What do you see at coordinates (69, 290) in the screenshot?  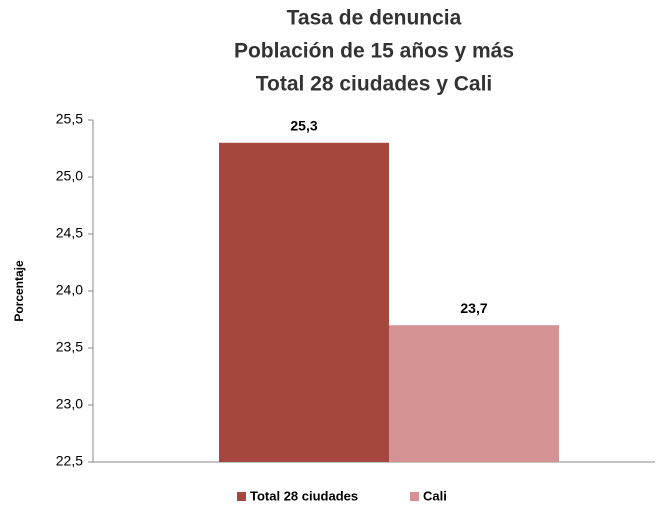 I see `y-tick-label: 24,0` at bounding box center [69, 290].